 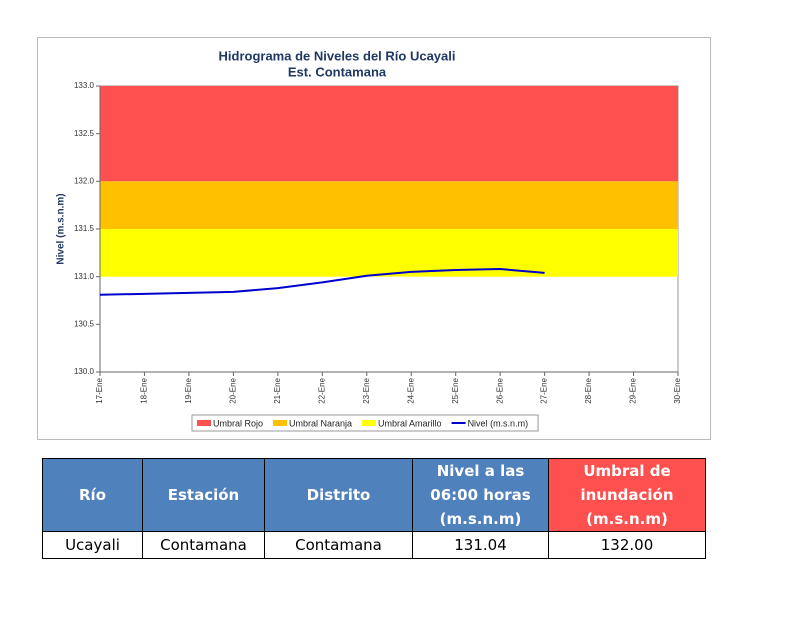 What do you see at coordinates (588, 390) in the screenshot?
I see `x-tick-label: 28-Ene` at bounding box center [588, 390].